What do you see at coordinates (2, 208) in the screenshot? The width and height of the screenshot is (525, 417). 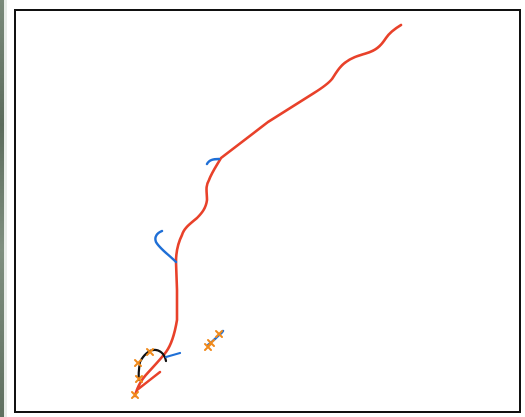 I see `window-edge` at bounding box center [2, 208].